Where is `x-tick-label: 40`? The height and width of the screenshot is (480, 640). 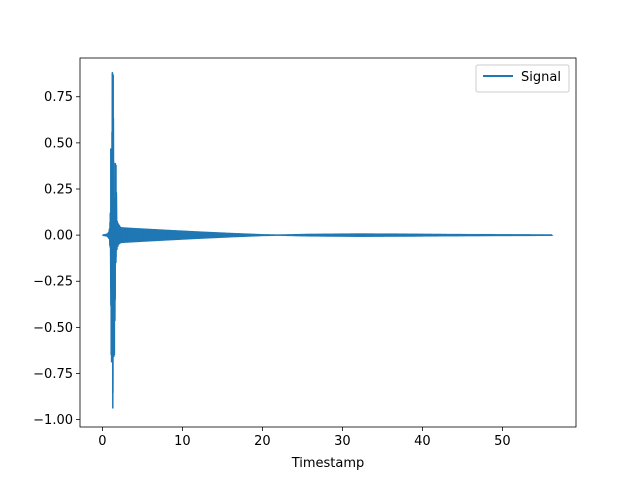 x-tick-label: 40 is located at coordinates (422, 441).